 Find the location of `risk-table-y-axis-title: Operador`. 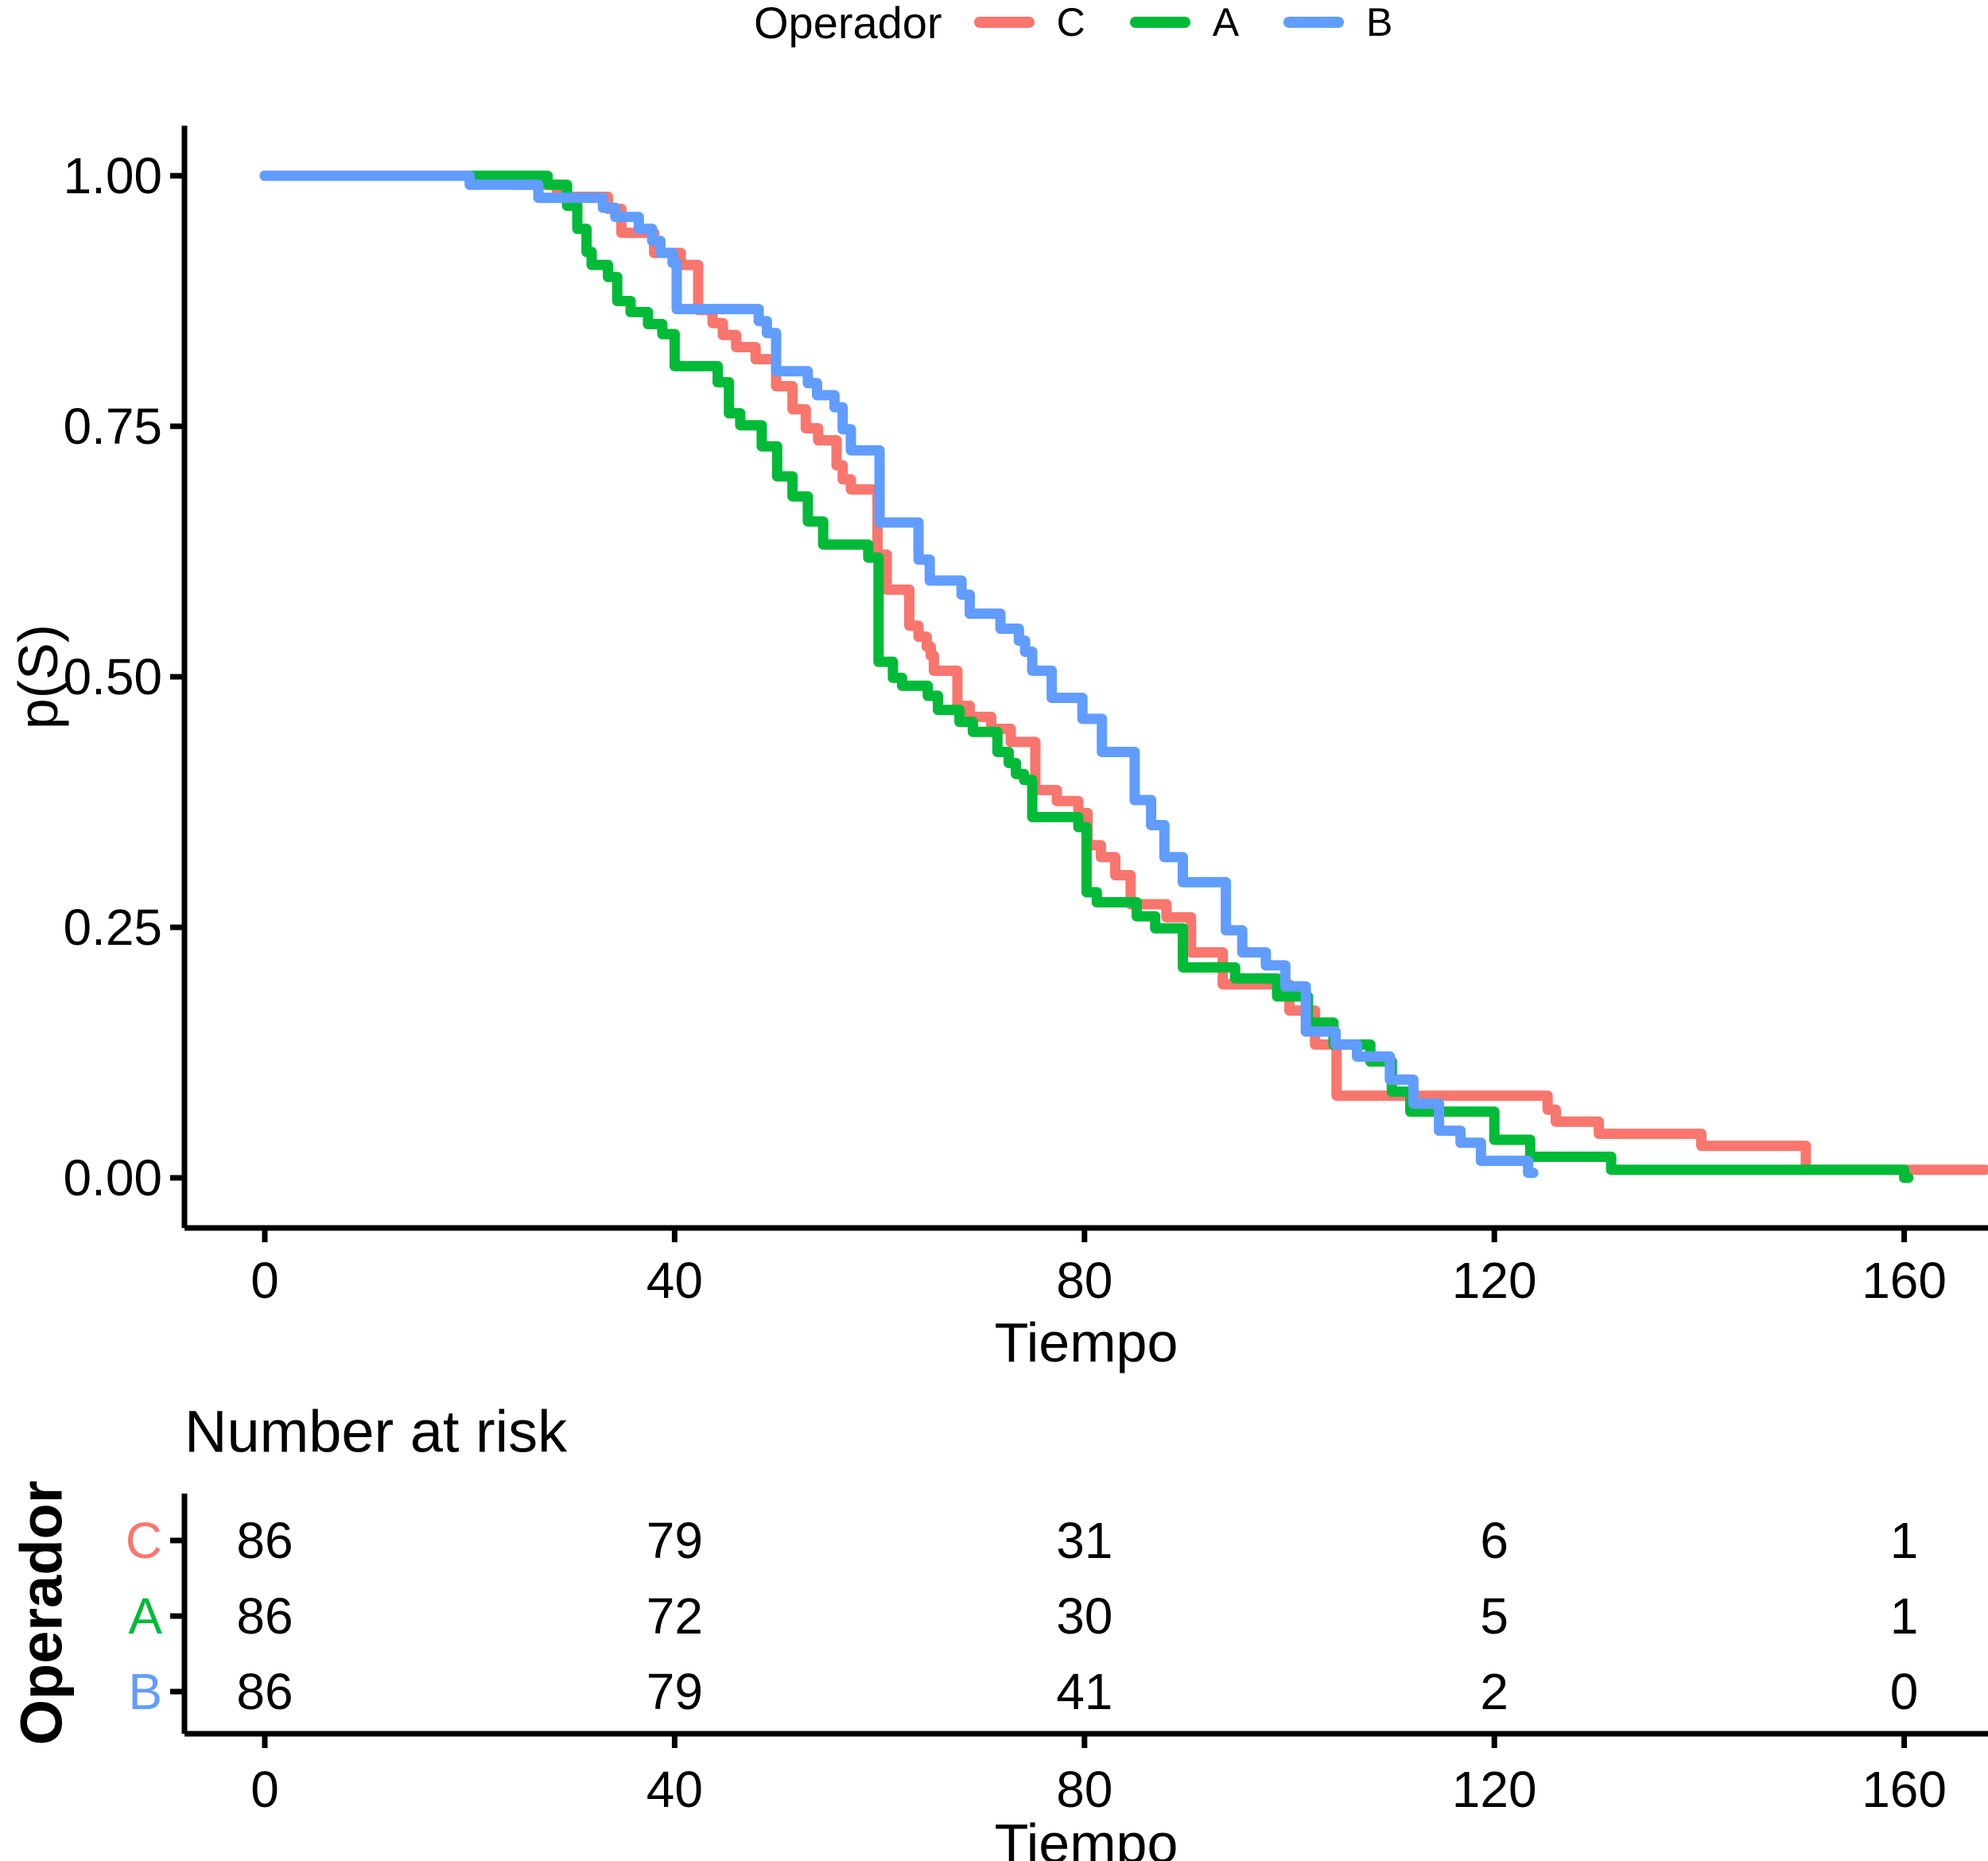

risk-table-y-axis-title: Operador is located at coordinates (41, 1613).